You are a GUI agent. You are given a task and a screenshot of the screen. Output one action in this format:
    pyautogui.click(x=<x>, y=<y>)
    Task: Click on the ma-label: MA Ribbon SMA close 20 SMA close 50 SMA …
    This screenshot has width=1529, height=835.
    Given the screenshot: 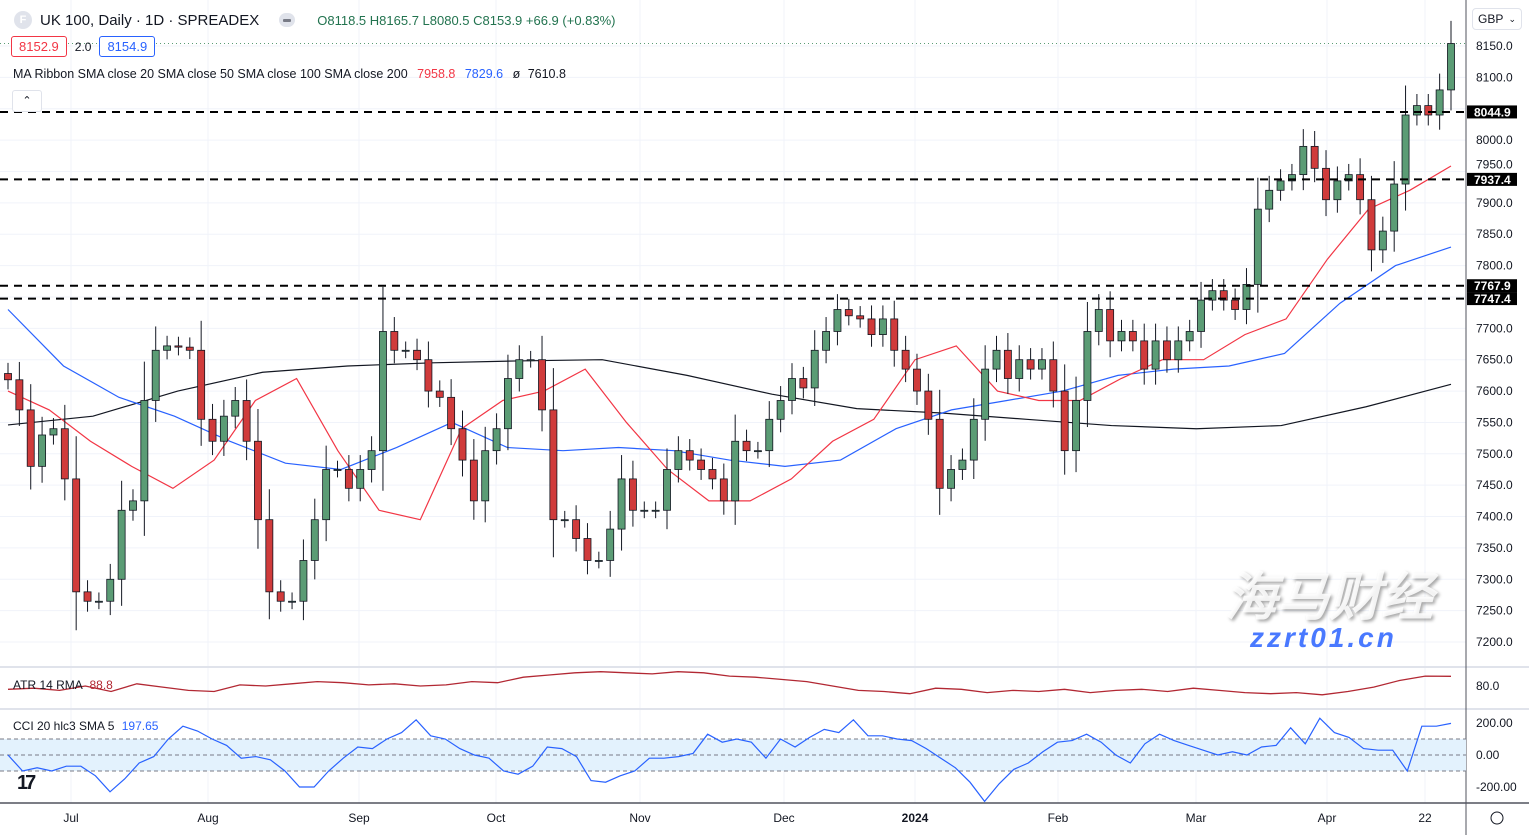 What is the action you would take?
    pyautogui.click(x=210, y=74)
    